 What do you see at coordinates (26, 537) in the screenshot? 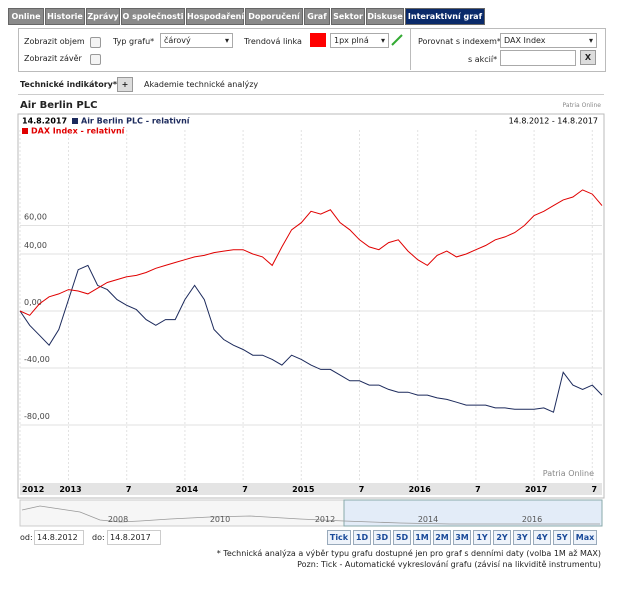
I see `label: od:` at bounding box center [26, 537].